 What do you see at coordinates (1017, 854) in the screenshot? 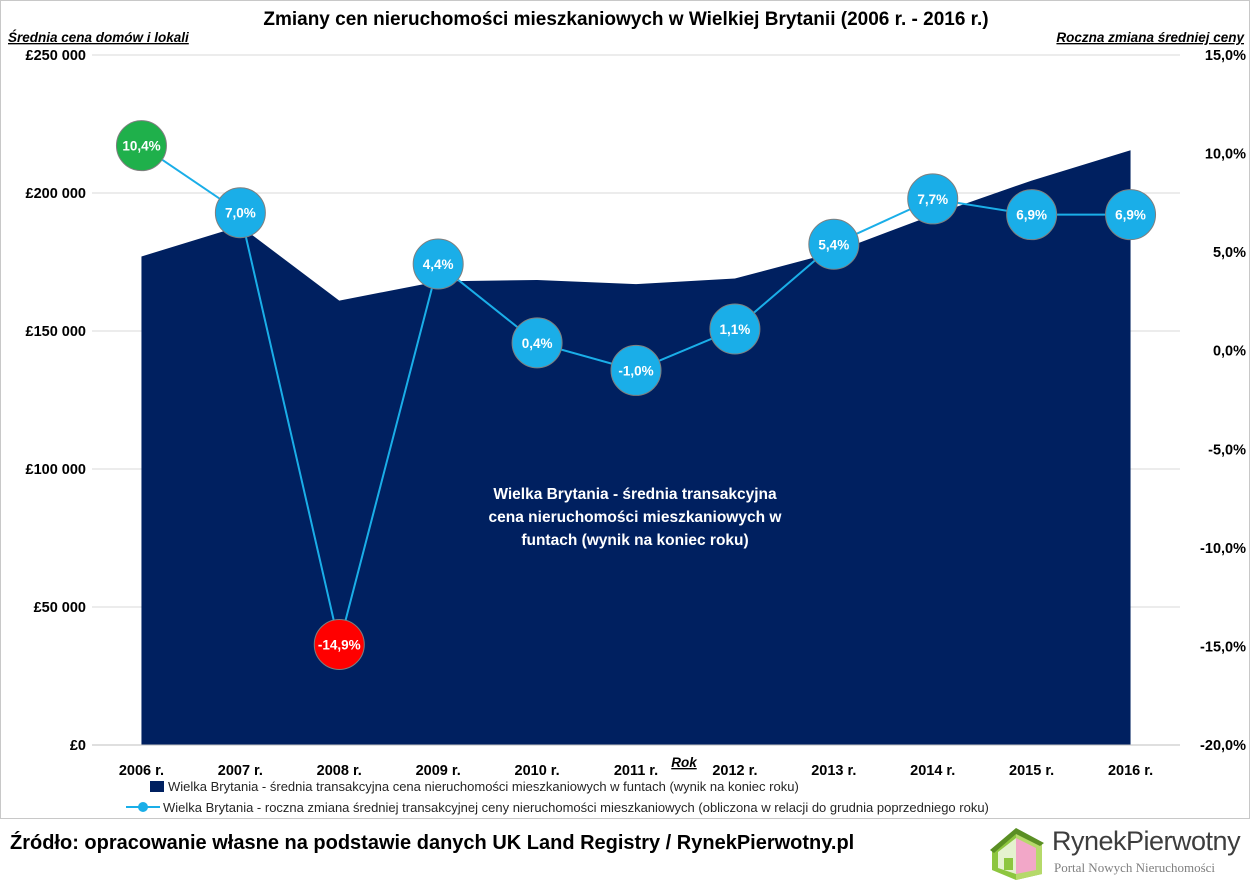
I see `house-logo-icon` at bounding box center [1017, 854].